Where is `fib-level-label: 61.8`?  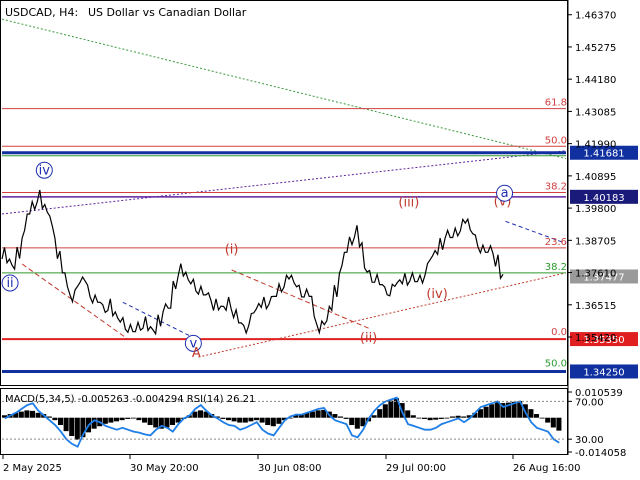 fib-level-label: 61.8 is located at coordinates (556, 103).